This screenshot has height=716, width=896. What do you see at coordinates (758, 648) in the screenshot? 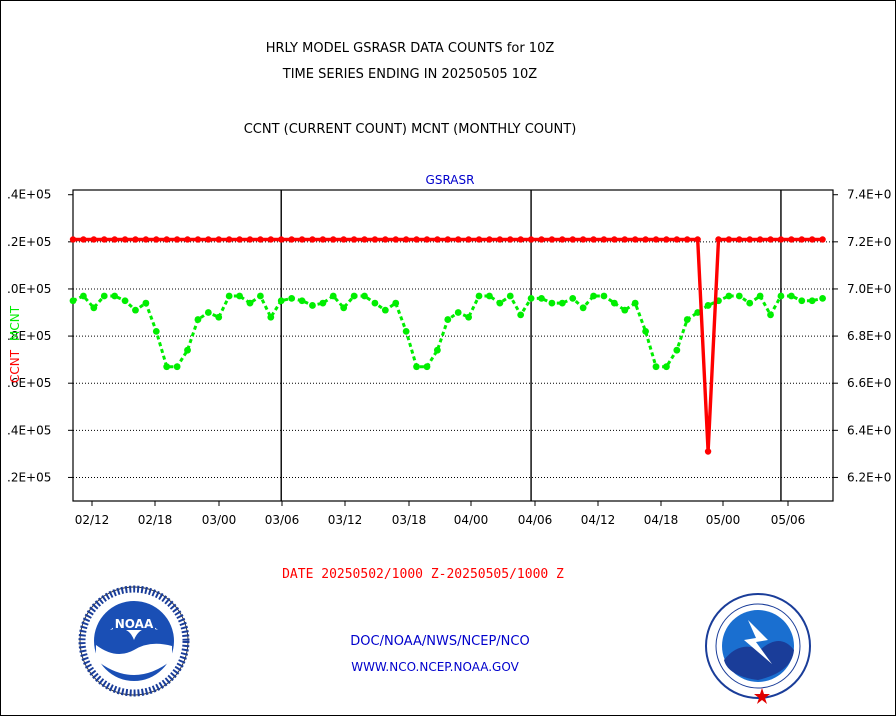
I see `nws-logo` at bounding box center [758, 648].